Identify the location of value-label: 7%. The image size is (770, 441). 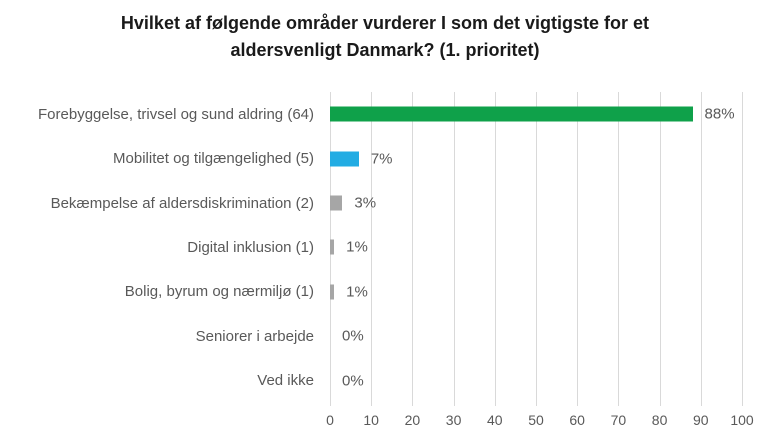
(381, 159).